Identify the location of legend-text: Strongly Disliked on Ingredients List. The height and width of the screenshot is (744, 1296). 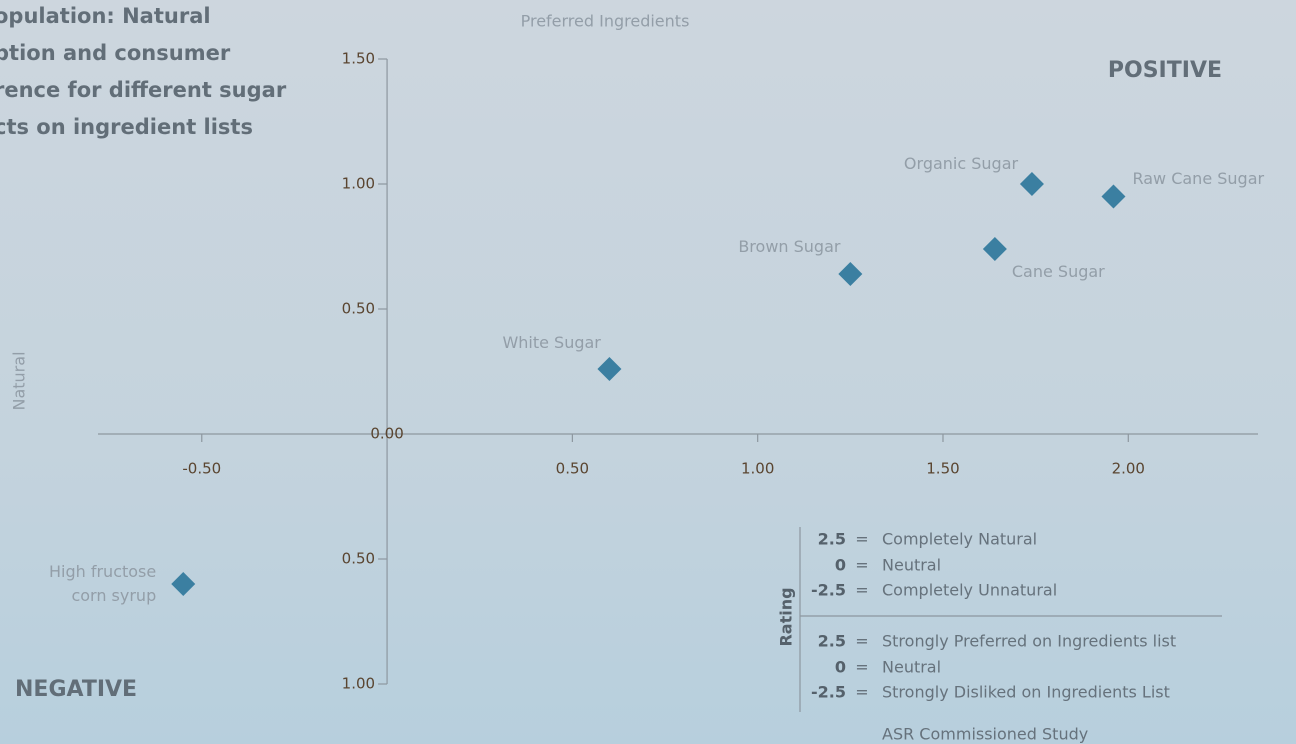
(1026, 692).